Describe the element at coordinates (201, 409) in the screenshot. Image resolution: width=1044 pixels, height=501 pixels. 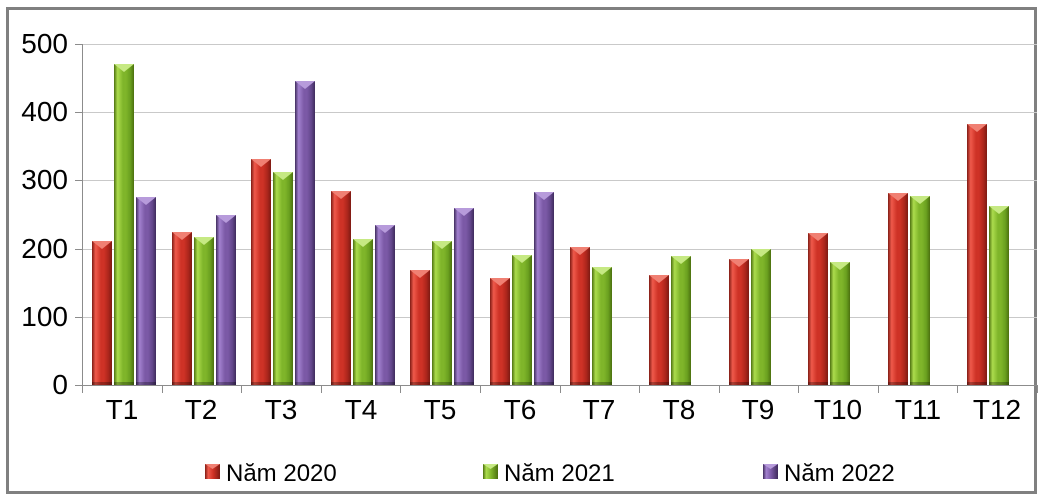
I see `x-axis-label-t2: T2` at that location.